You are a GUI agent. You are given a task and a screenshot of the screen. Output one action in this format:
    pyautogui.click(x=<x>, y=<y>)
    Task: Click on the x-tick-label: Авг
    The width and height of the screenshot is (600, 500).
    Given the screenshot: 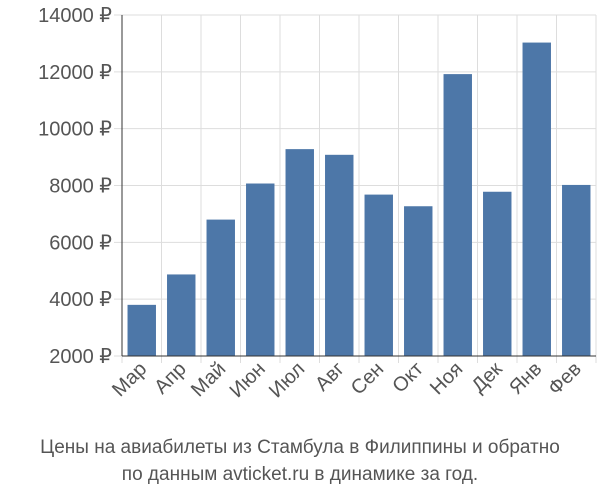 What is the action you would take?
    pyautogui.click(x=330, y=377)
    